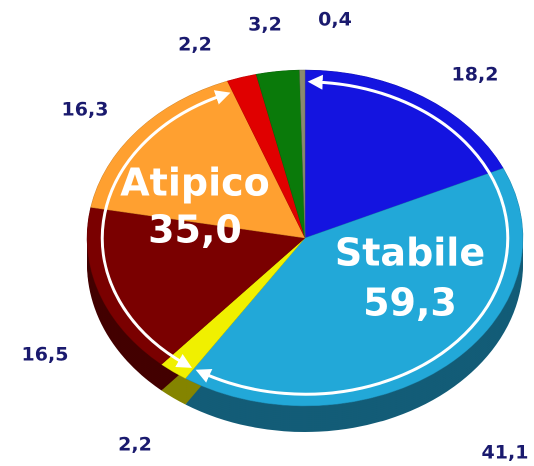 This screenshot has width=534, height=466. I want to click on data-label: 0,4, so click(335, 20).